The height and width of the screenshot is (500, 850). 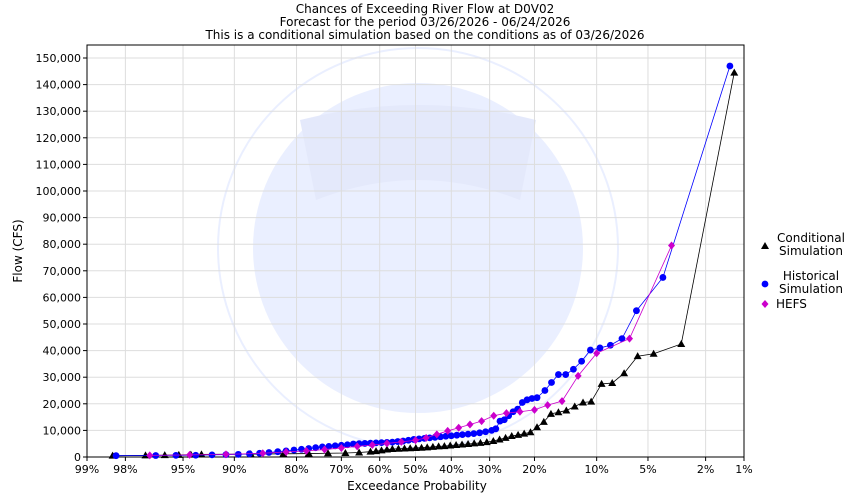 I want to click on x-tick-label: 5%, so click(x=647, y=469).